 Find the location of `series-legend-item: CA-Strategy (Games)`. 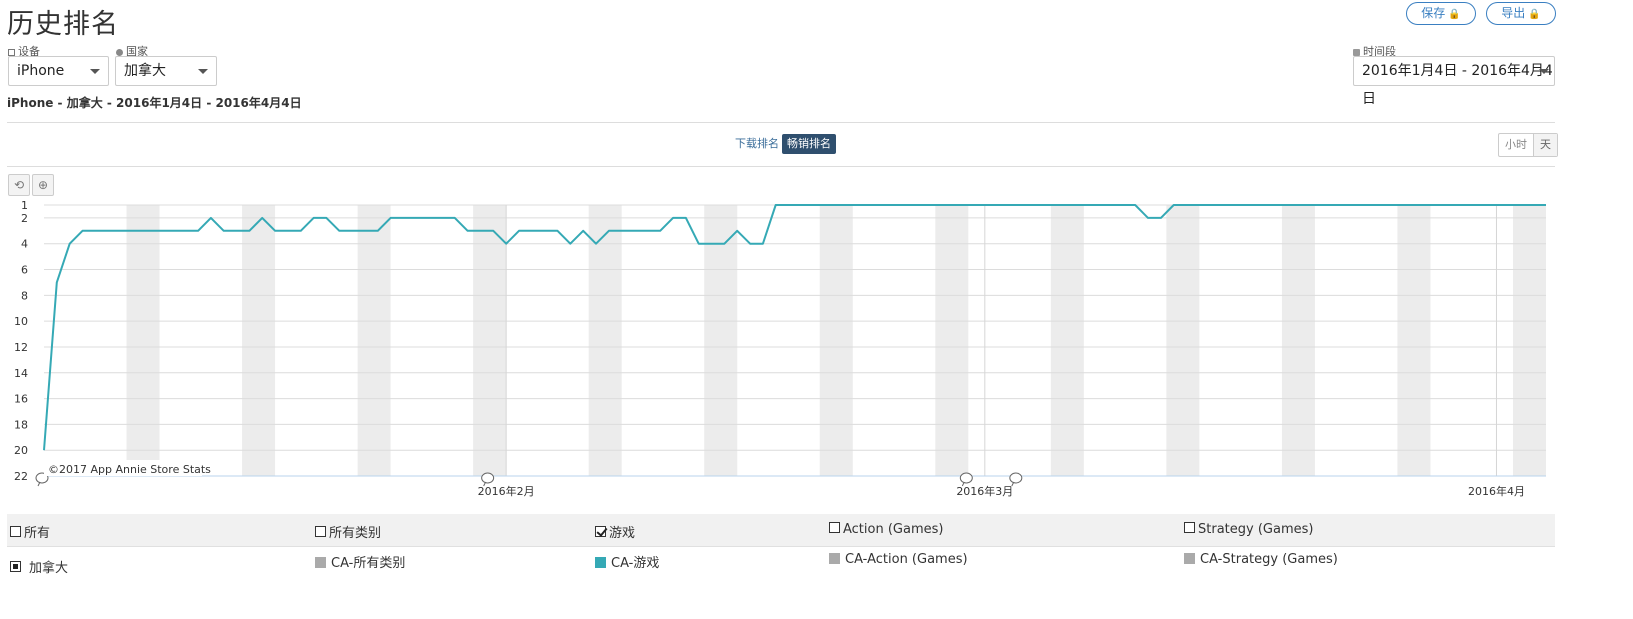

series-legend-item: CA-Strategy (Games) is located at coordinates (1261, 559).